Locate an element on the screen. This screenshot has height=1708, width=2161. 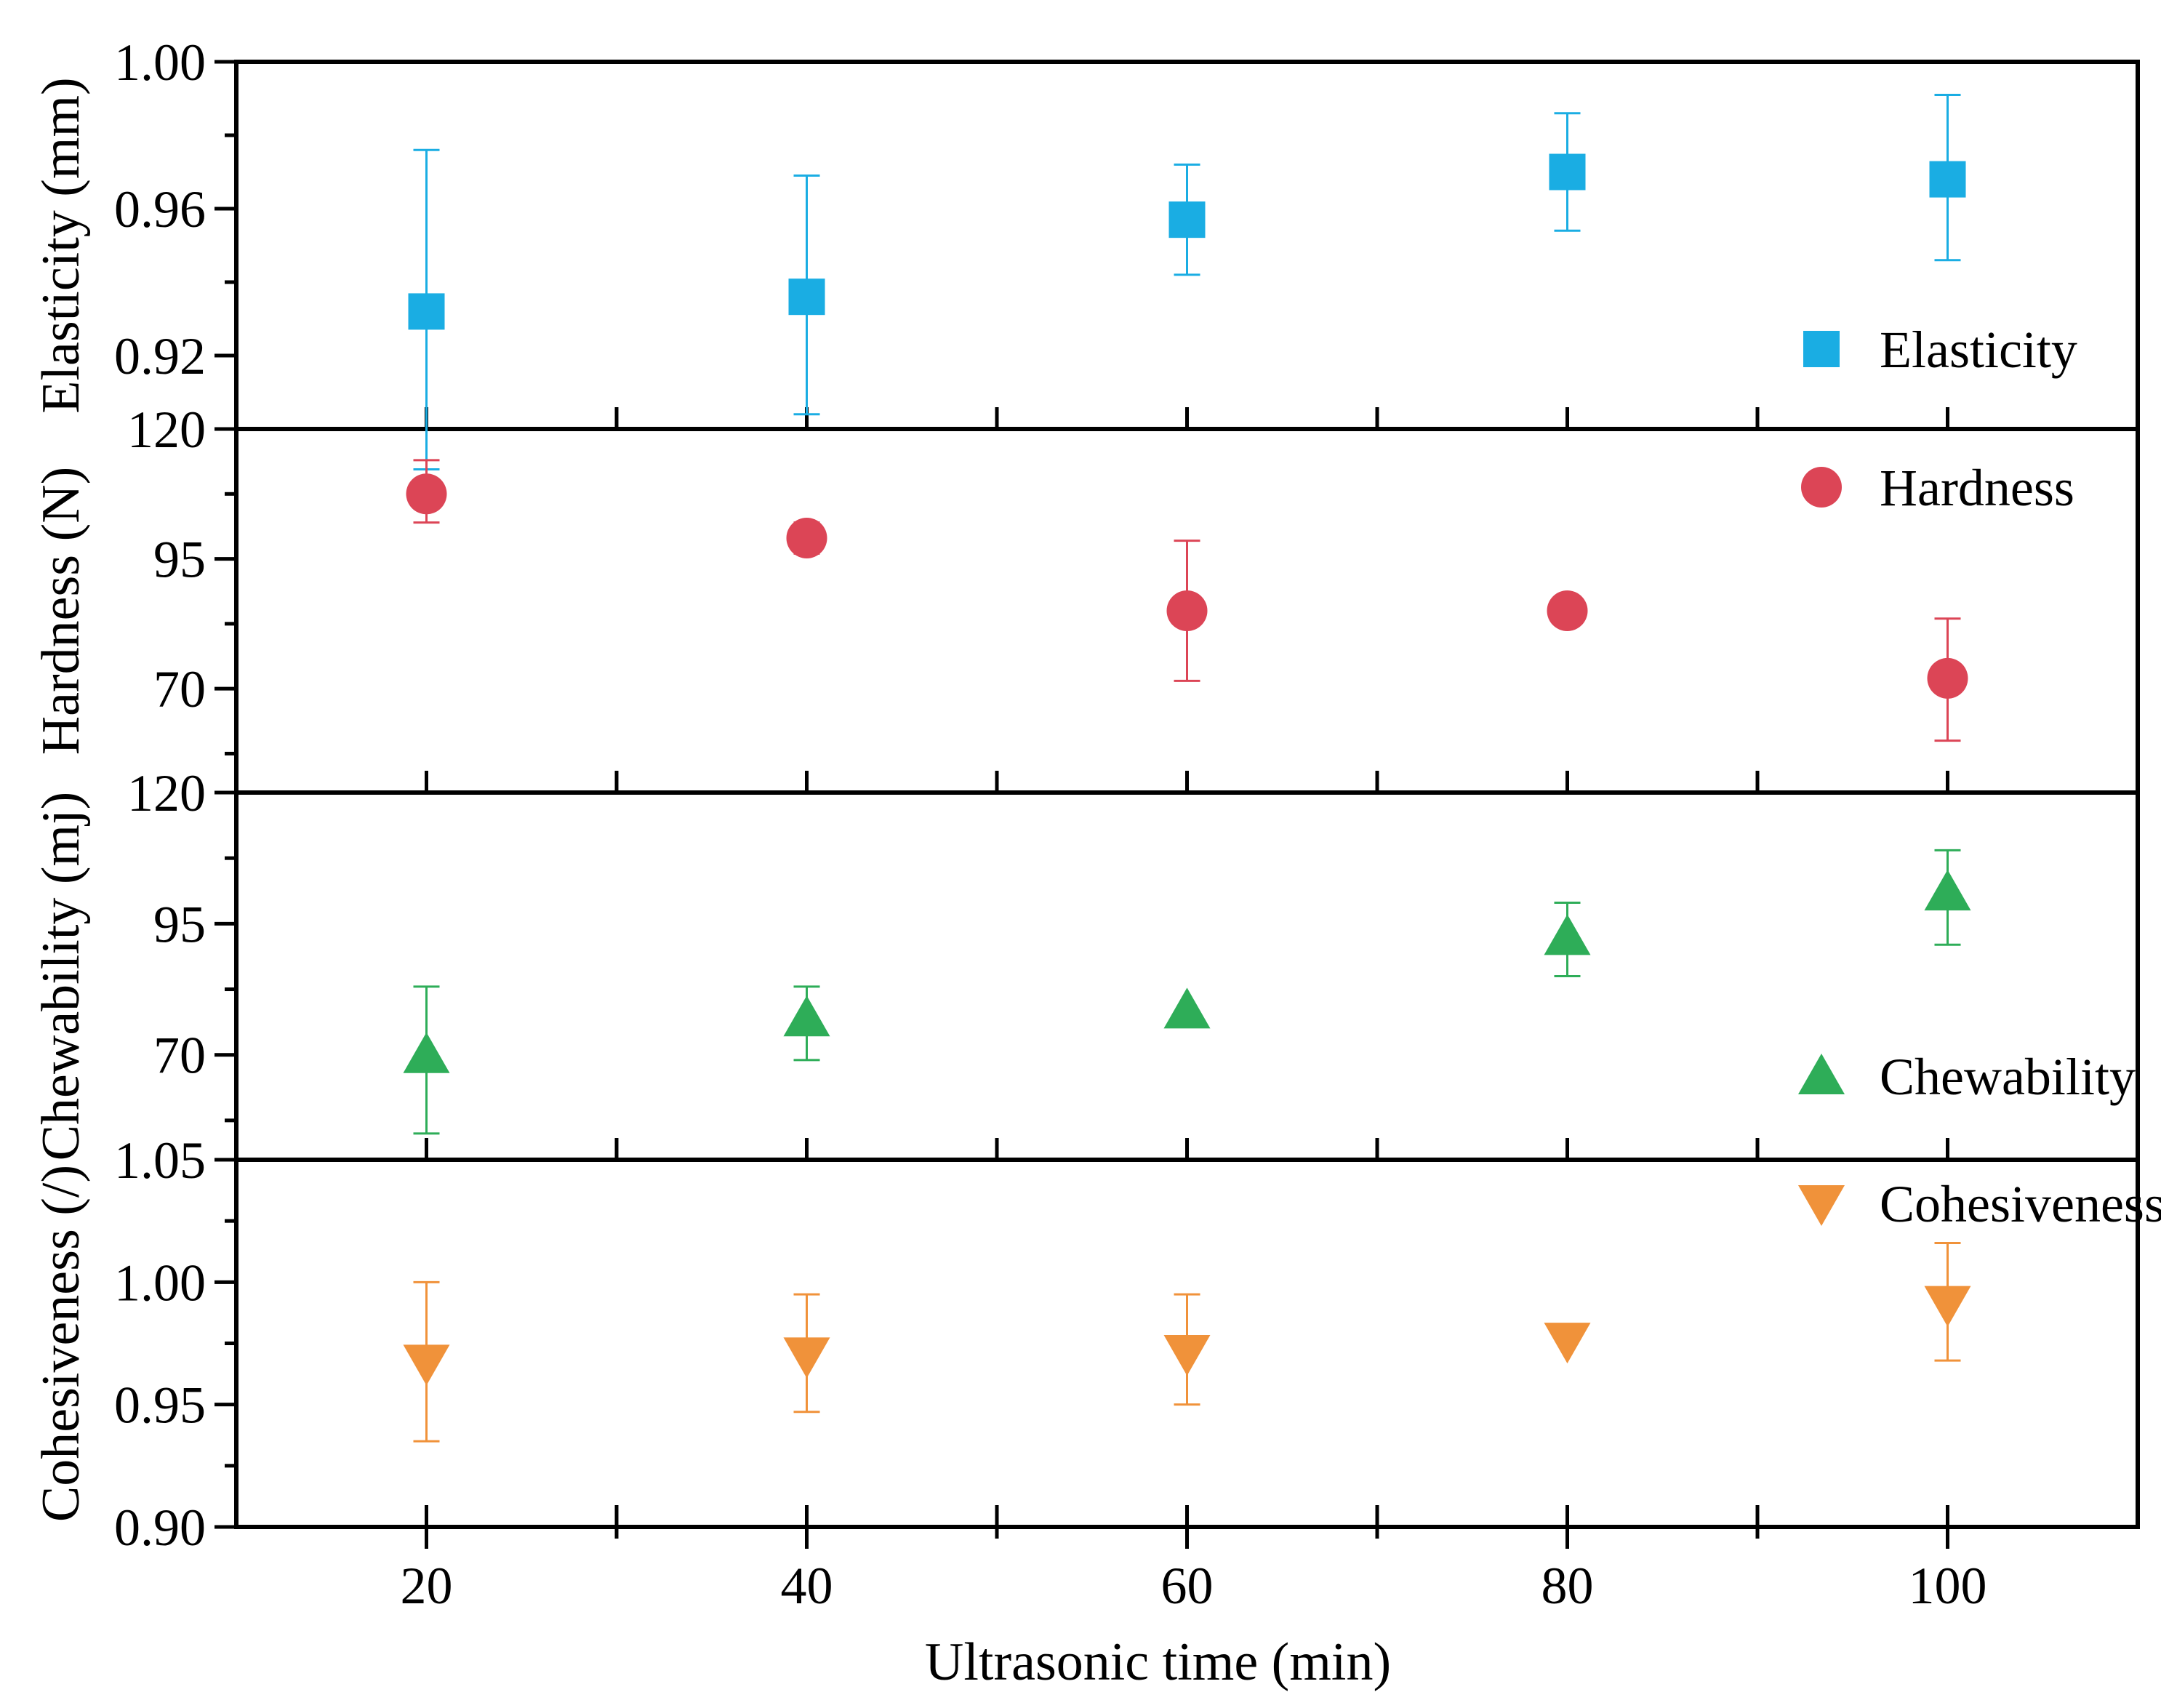
chewability-y-tick-label: 120 is located at coordinates (166, 793).